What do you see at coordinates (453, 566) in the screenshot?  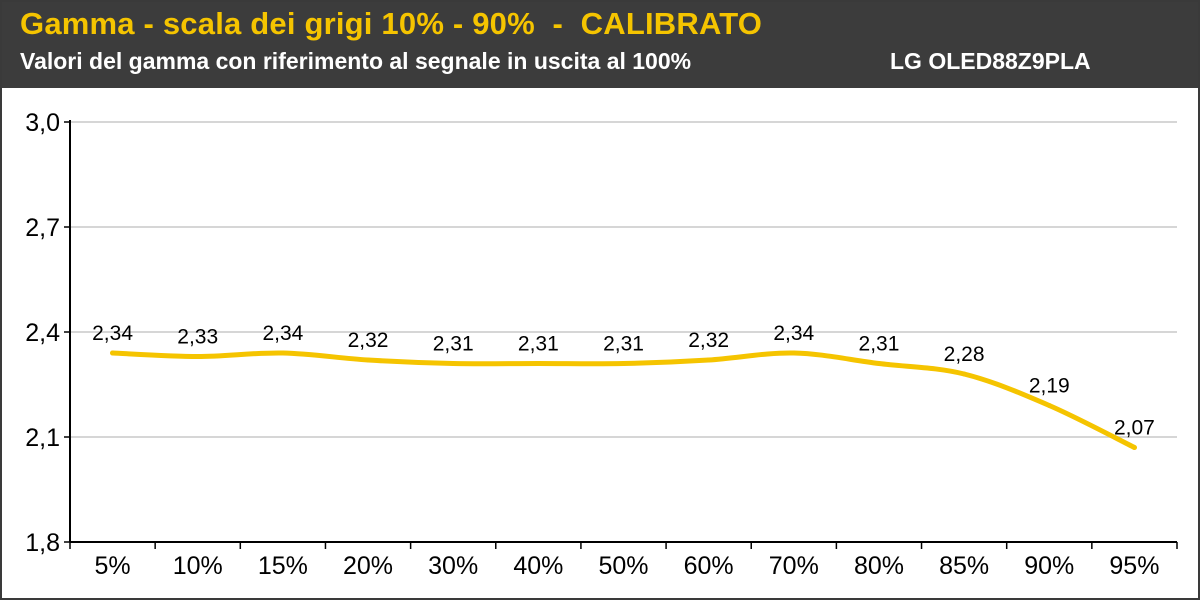 I see `x-tick-label: 30%` at bounding box center [453, 566].